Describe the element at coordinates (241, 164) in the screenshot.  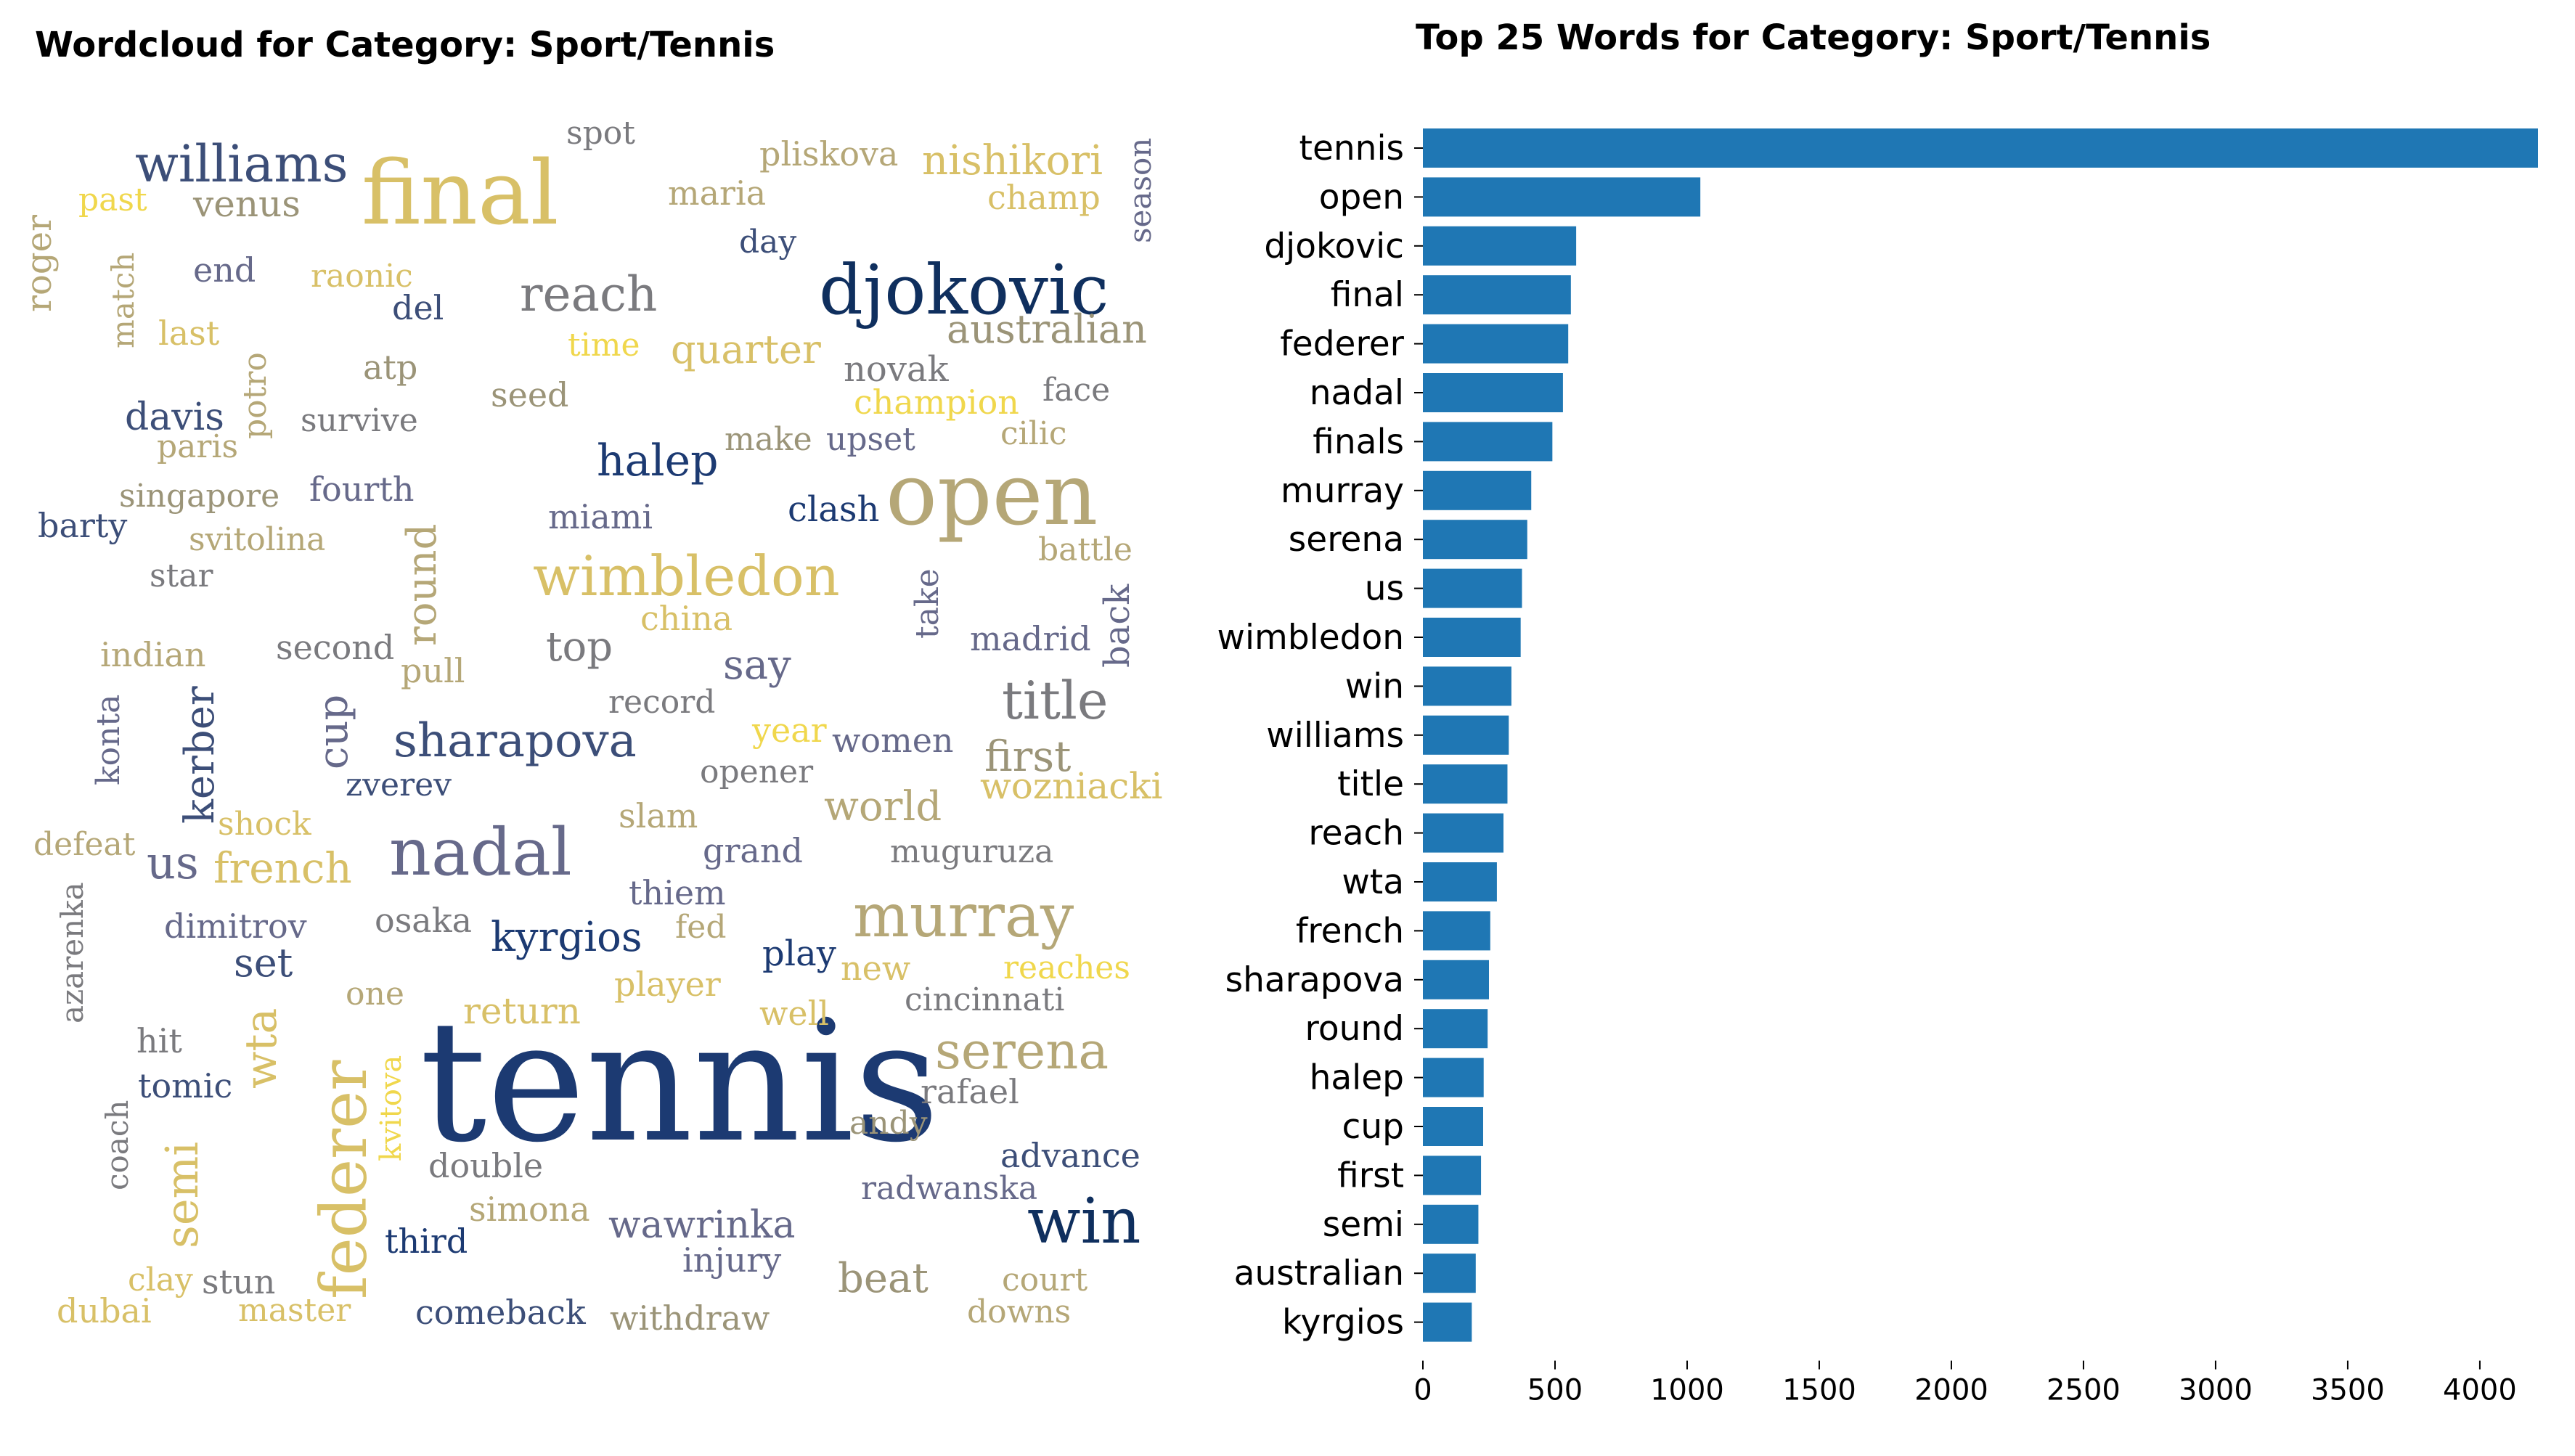
I see `wordcloud-word: williams` at that location.